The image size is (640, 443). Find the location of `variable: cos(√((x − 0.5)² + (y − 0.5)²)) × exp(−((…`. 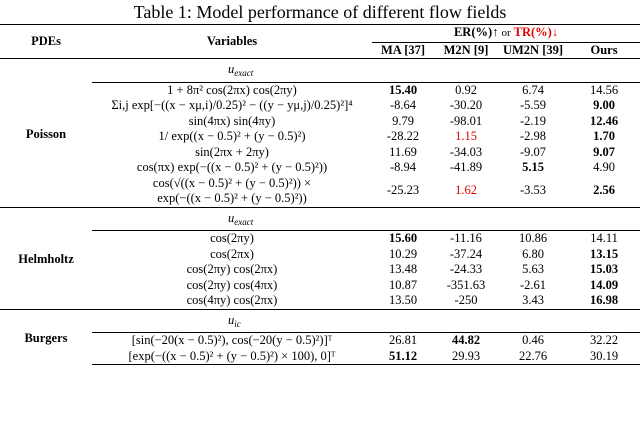

variable: cos(√((x − 0.5)² + (y − 0.5)²)) × exp(−((… is located at coordinates (232, 192).